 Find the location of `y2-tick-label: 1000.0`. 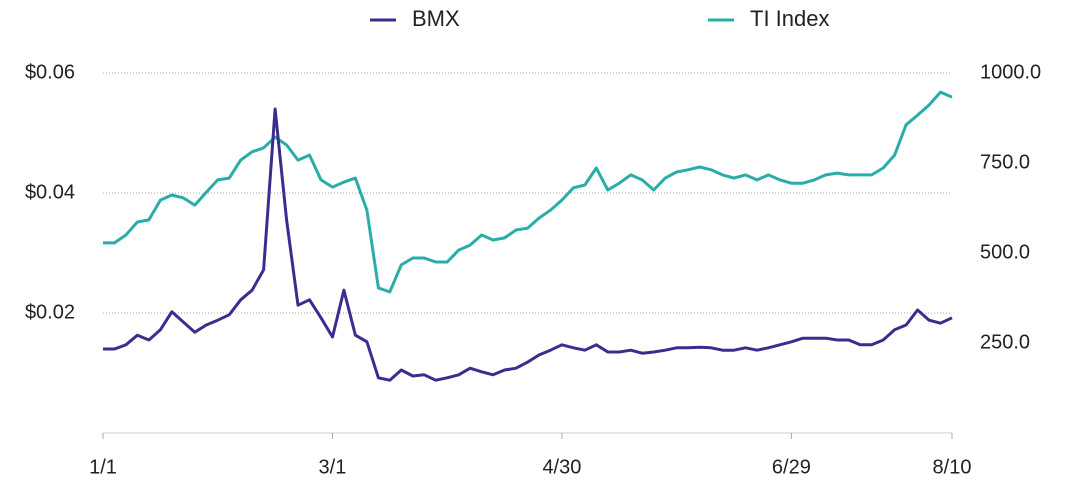

y2-tick-label: 1000.0 is located at coordinates (1010, 72).